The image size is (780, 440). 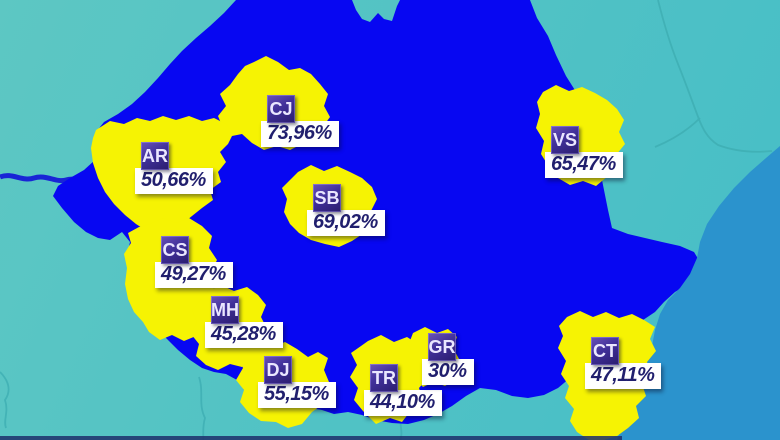 I want to click on county-label-gr: GR 30%, so click(x=448, y=359).